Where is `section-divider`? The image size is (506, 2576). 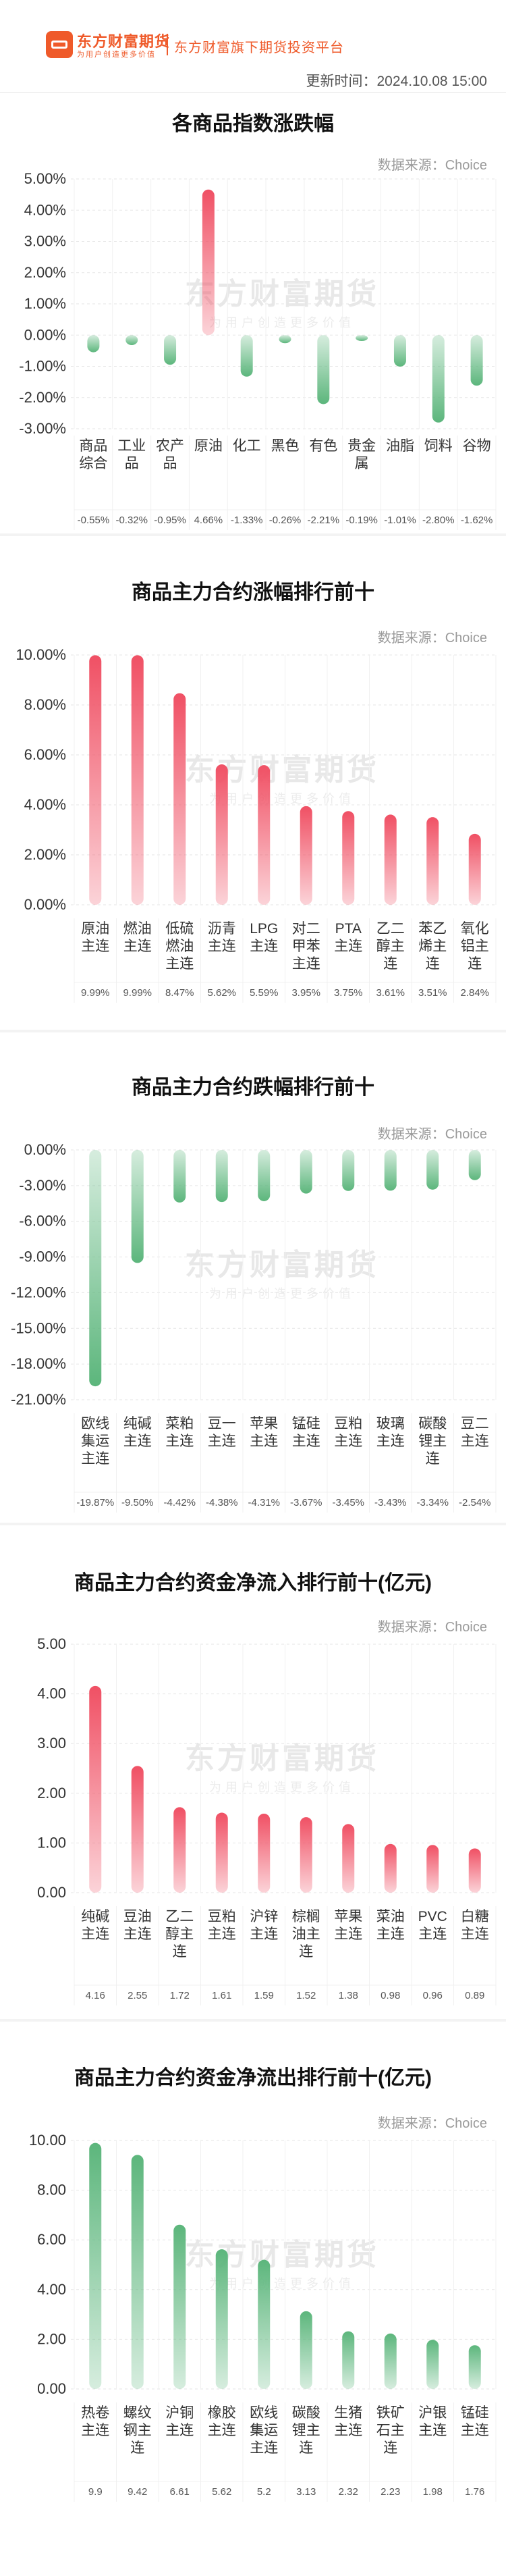
section-divider is located at coordinates (253, 534).